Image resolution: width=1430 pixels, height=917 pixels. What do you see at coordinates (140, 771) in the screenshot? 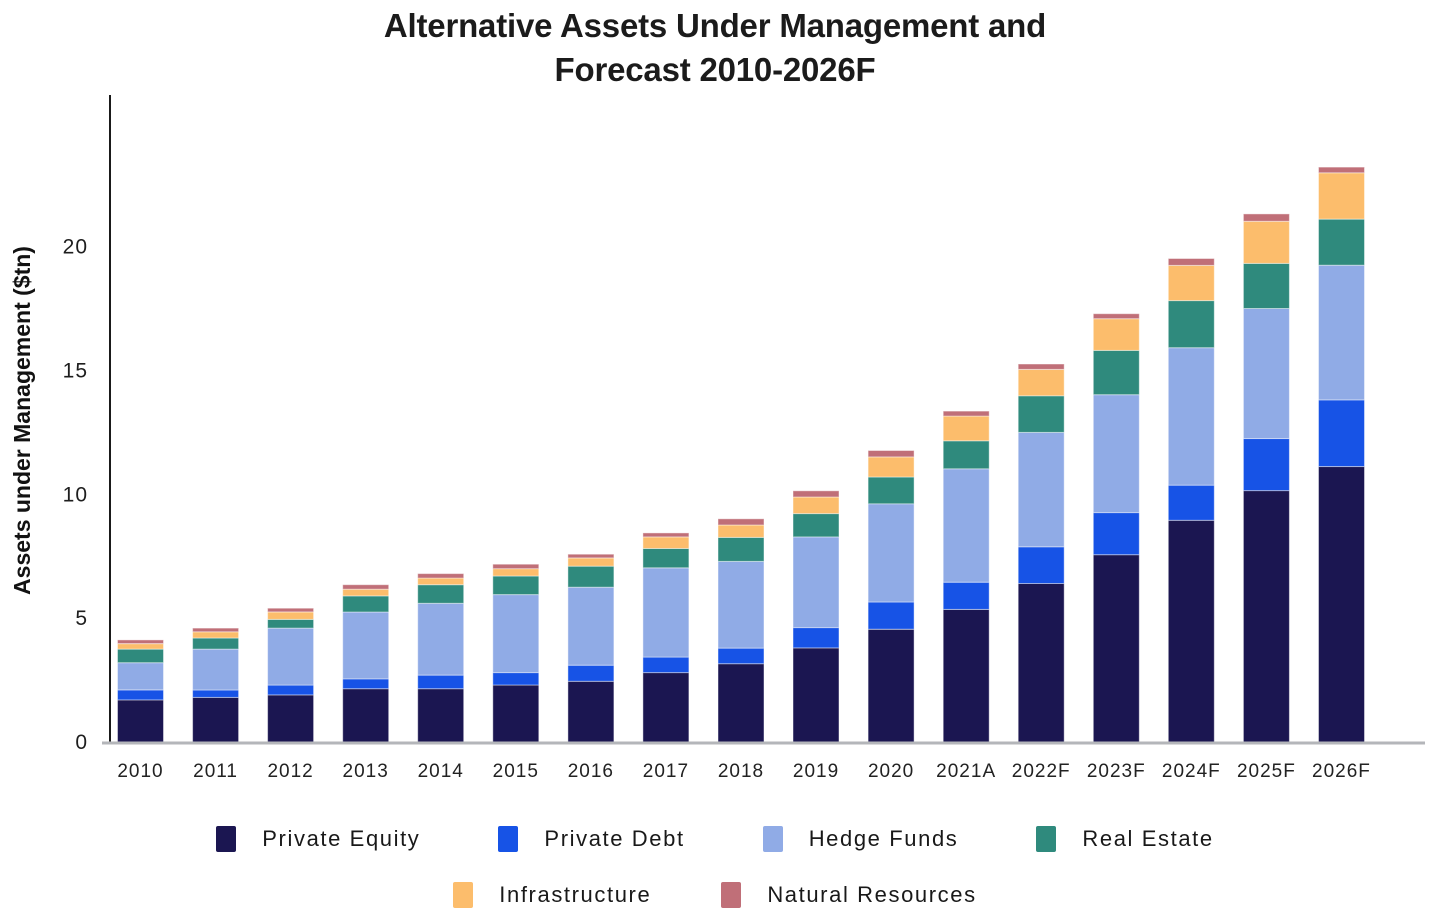
I see `x-axis-label: 2010` at bounding box center [140, 771].